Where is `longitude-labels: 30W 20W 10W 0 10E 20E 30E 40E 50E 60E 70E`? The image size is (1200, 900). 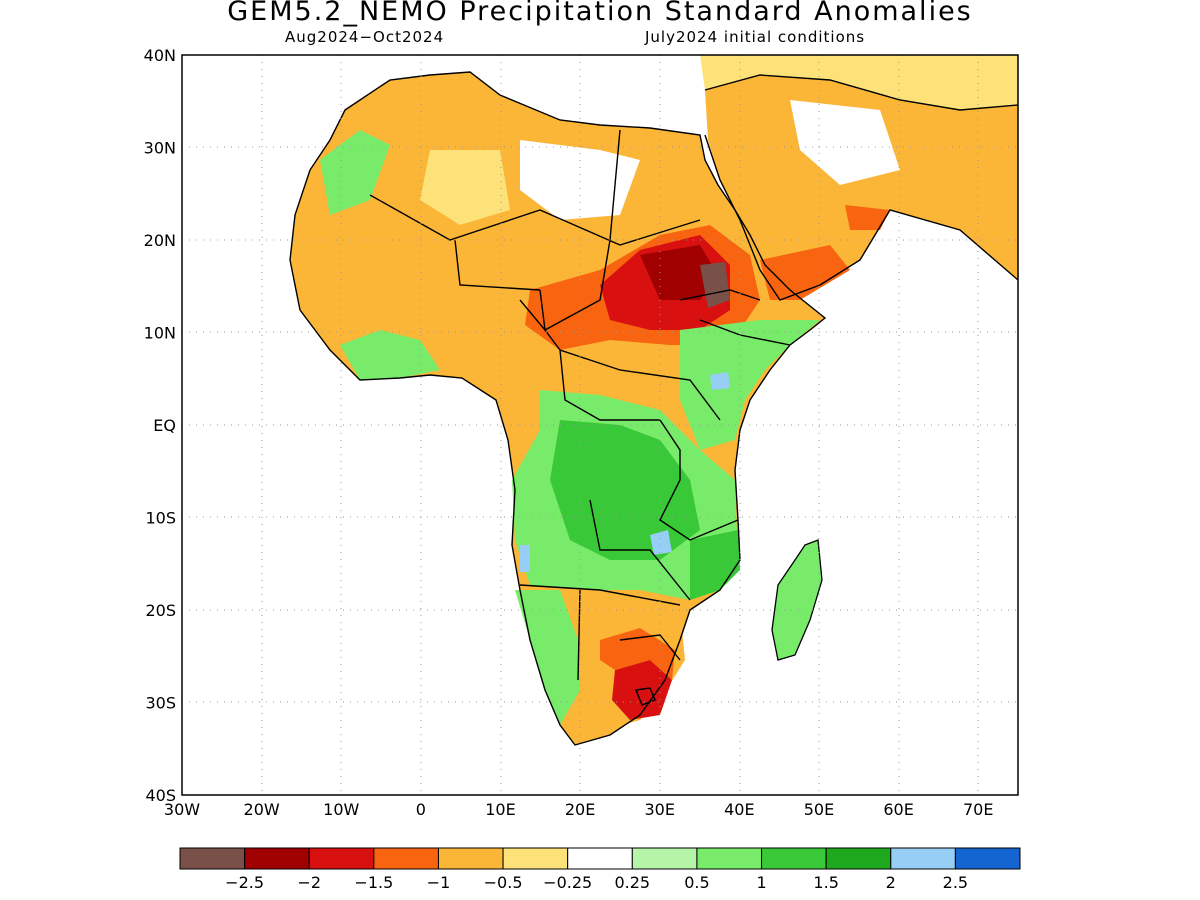
longitude-labels: 30W 20W 10W 0 10E 20E 30E 40E 50E 60E 70E is located at coordinates (579, 809).